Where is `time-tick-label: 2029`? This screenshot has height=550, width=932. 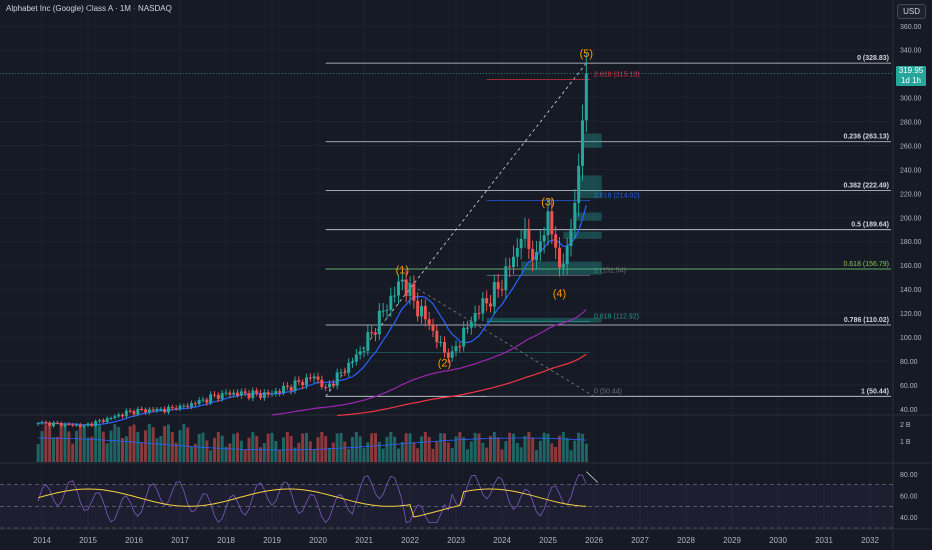
time-tick-label: 2029 is located at coordinates (732, 540).